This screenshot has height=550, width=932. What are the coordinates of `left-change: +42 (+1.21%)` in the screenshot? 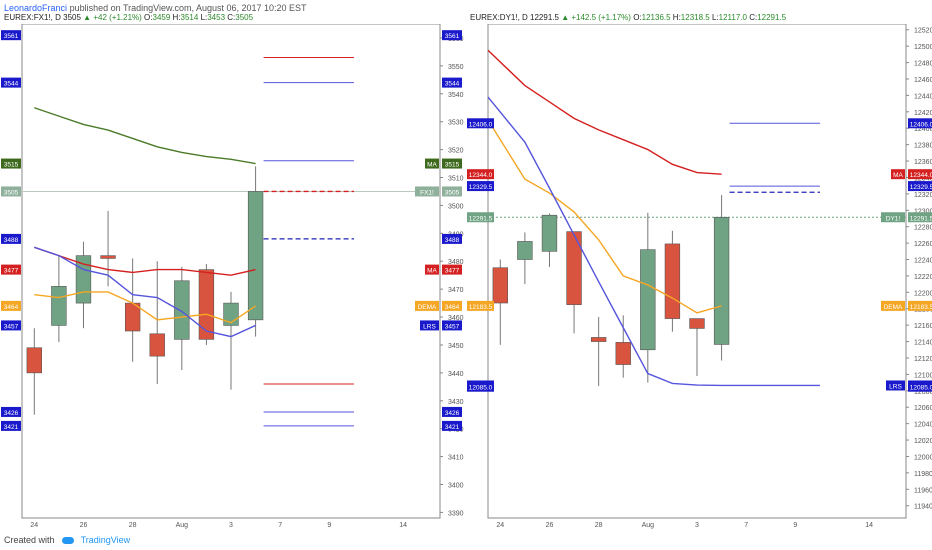 It's located at (117, 17).